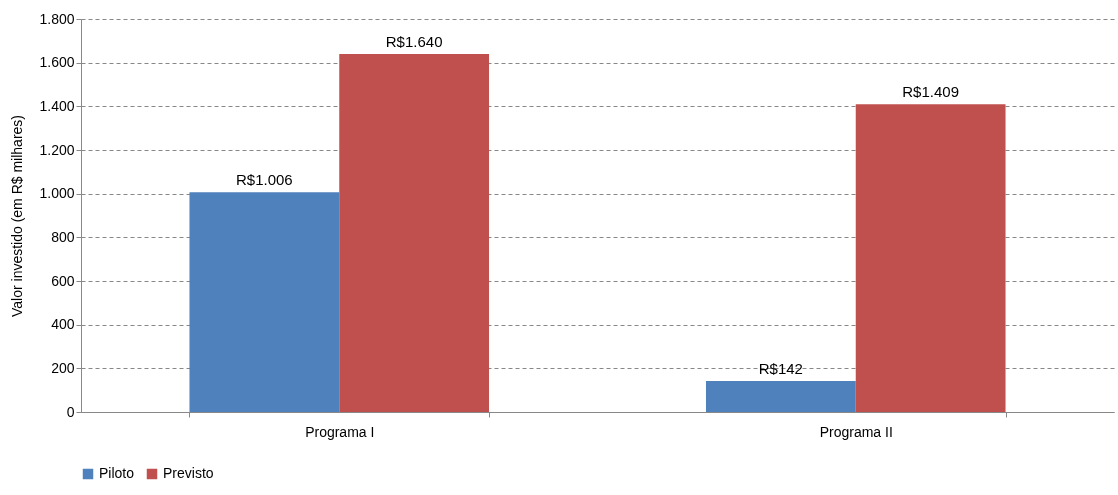  Describe the element at coordinates (57, 193) in the screenshot. I see `y-tick-label: 1.000` at that location.